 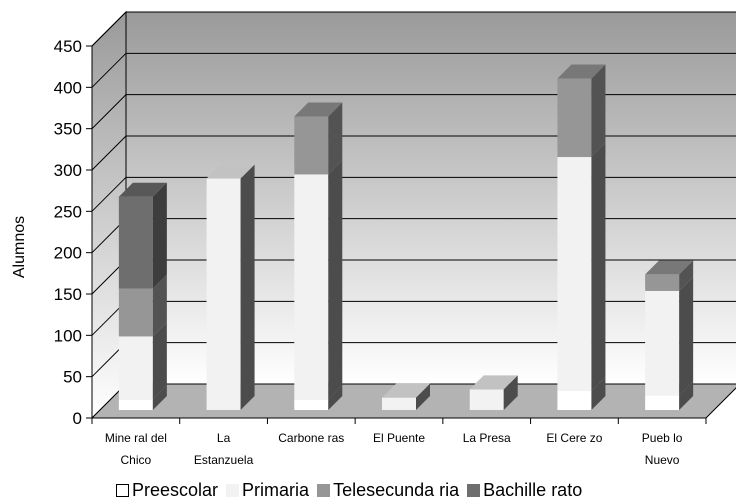 I want to click on legend-label: Bachille rato, so click(x=533, y=489).